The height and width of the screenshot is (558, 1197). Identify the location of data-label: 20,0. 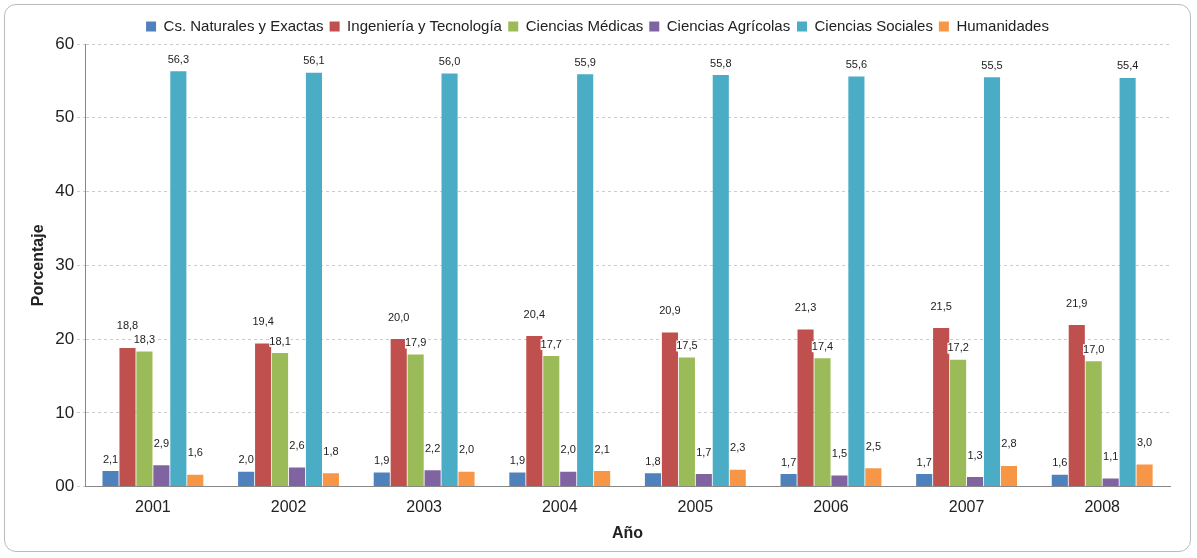
(399, 316).